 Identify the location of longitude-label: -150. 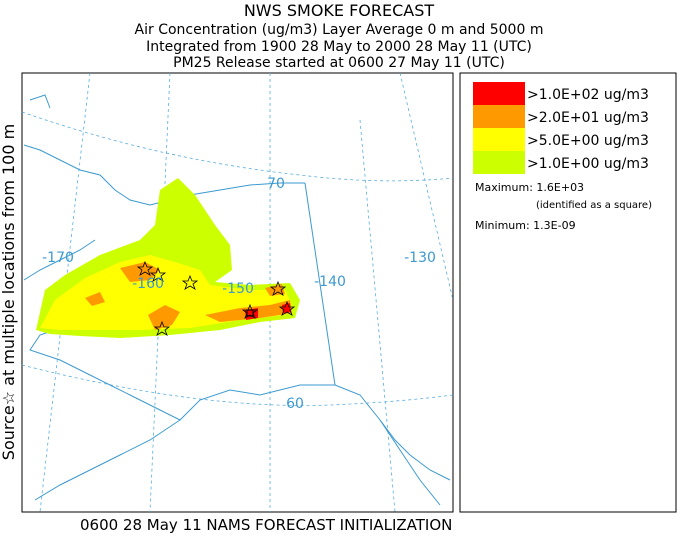
(238, 289).